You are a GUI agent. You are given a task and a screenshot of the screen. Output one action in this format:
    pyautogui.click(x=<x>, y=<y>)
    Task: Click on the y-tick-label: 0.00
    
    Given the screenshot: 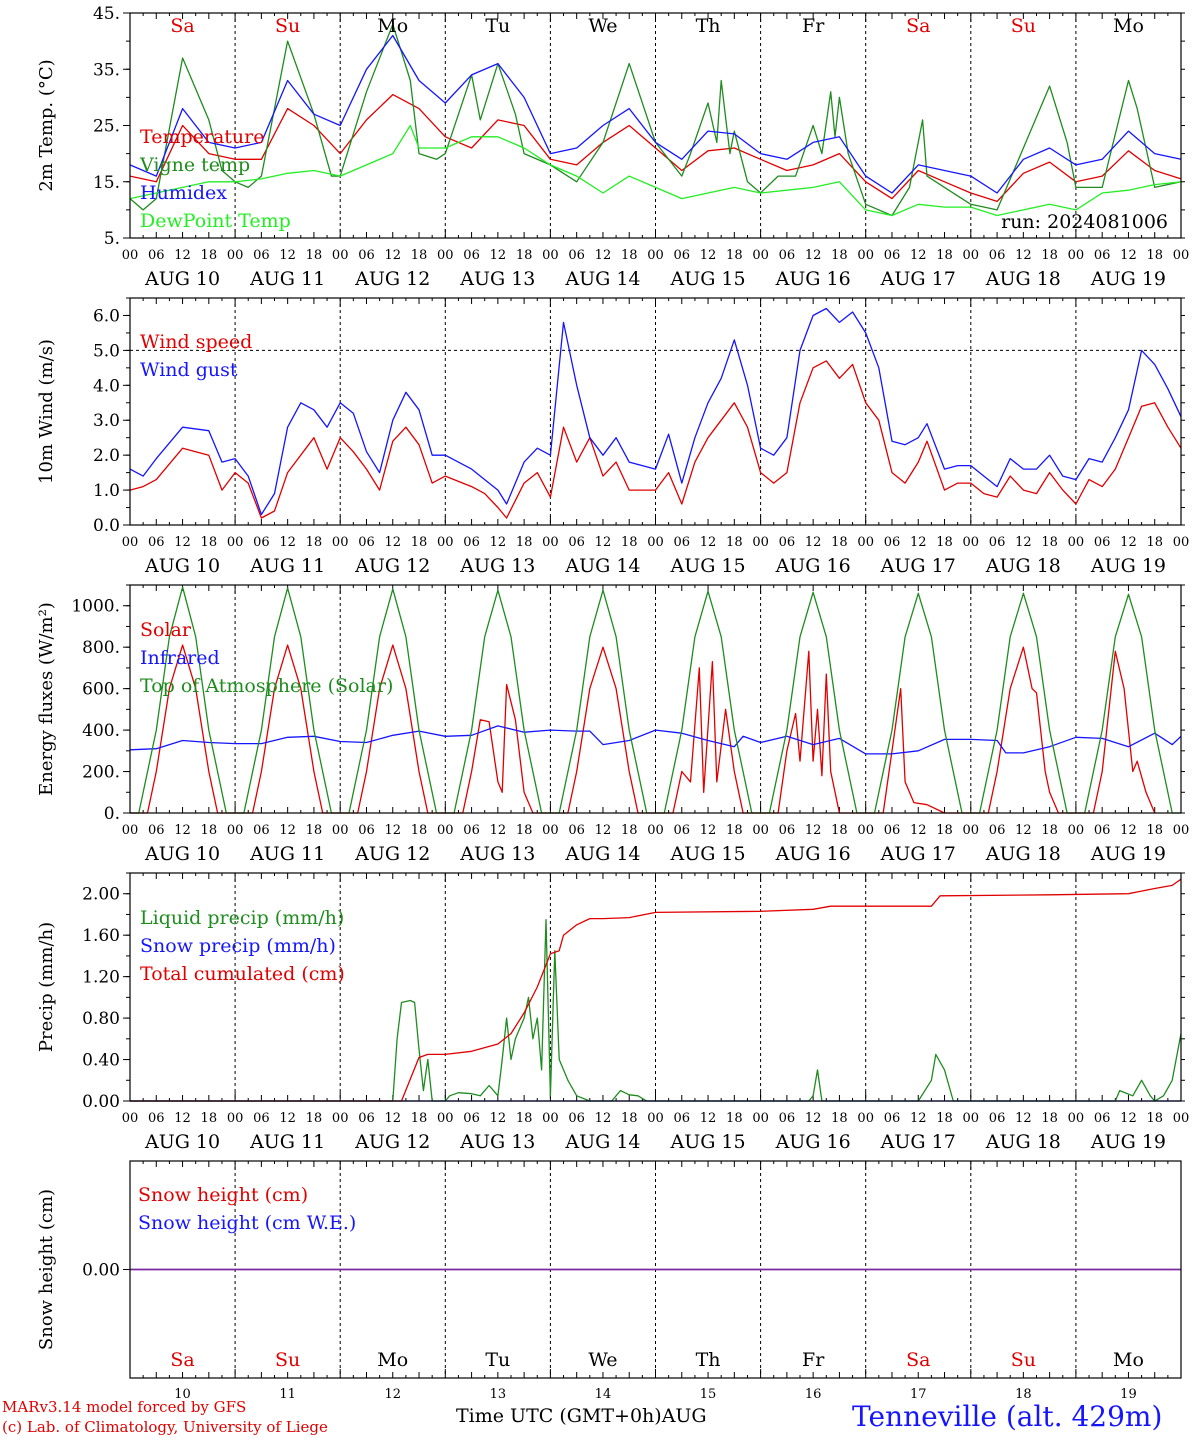 What is the action you would take?
    pyautogui.click(x=101, y=1102)
    